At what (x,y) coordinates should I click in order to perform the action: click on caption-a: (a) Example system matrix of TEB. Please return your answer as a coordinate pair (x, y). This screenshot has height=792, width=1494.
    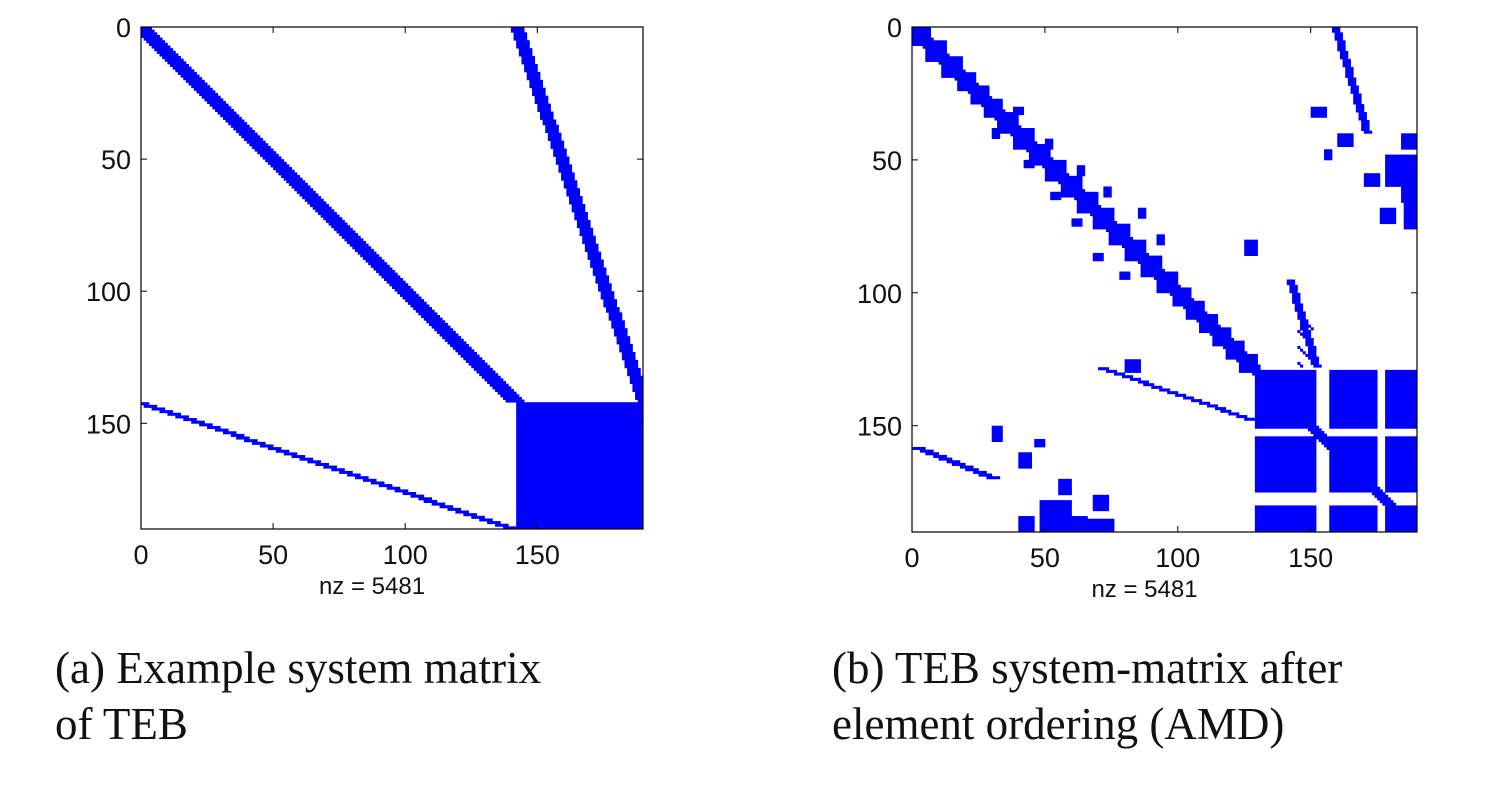
    Looking at the image, I should click on (298, 696).